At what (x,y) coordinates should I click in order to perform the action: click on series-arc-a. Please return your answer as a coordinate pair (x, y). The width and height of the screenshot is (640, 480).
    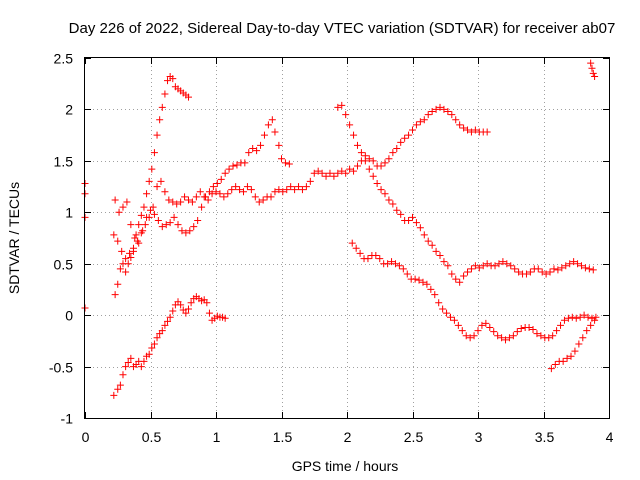
    Looking at the image, I should click on (169, 346).